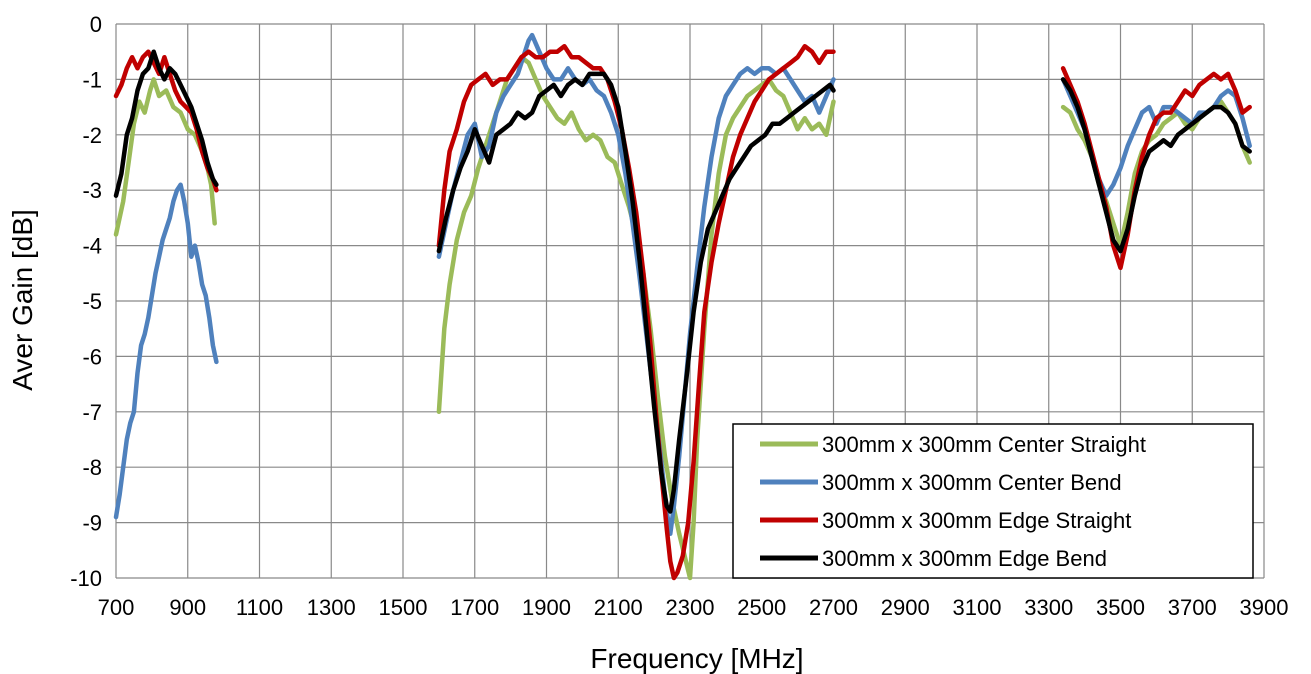 This screenshot has height=674, width=1311. I want to click on y-tick-label: 0, so click(96, 24).